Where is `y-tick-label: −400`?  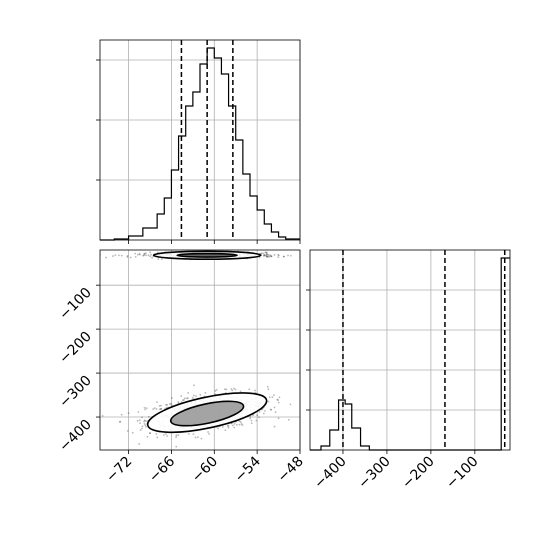 y-tick-label: −400 is located at coordinates (75, 436).